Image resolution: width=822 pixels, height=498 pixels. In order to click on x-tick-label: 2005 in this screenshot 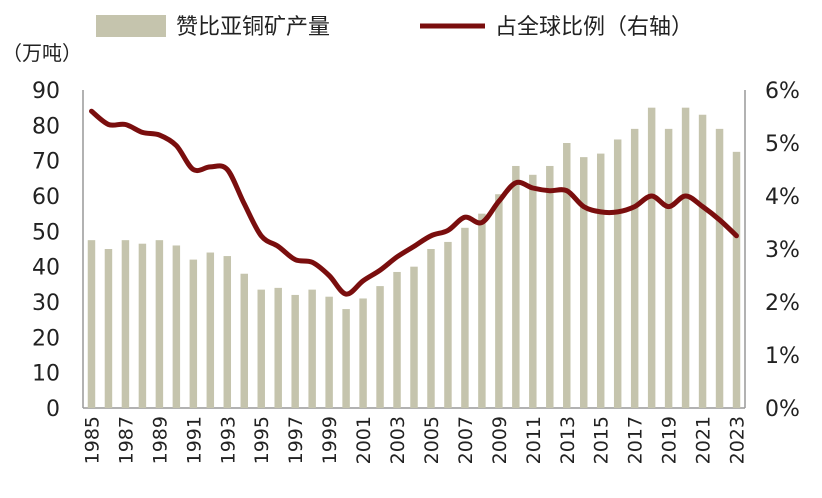, I will do `click(432, 440)`.